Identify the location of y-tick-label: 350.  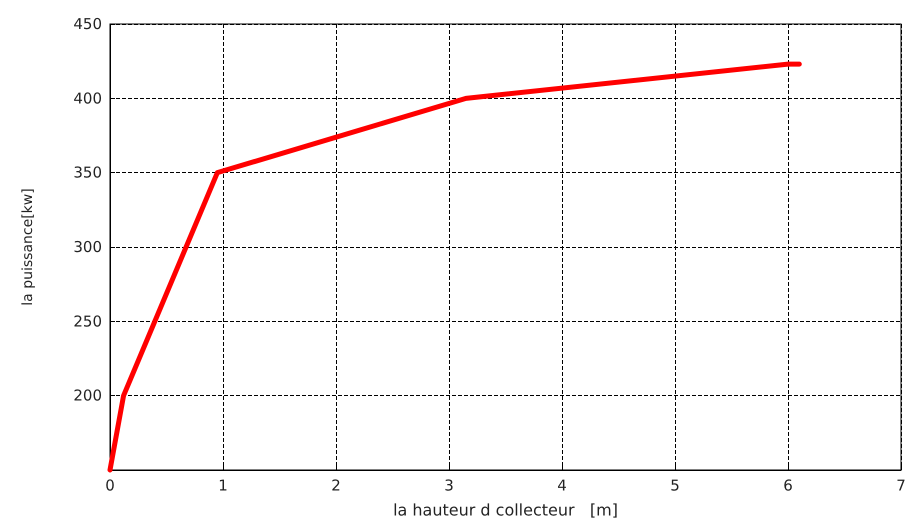
(87, 173).